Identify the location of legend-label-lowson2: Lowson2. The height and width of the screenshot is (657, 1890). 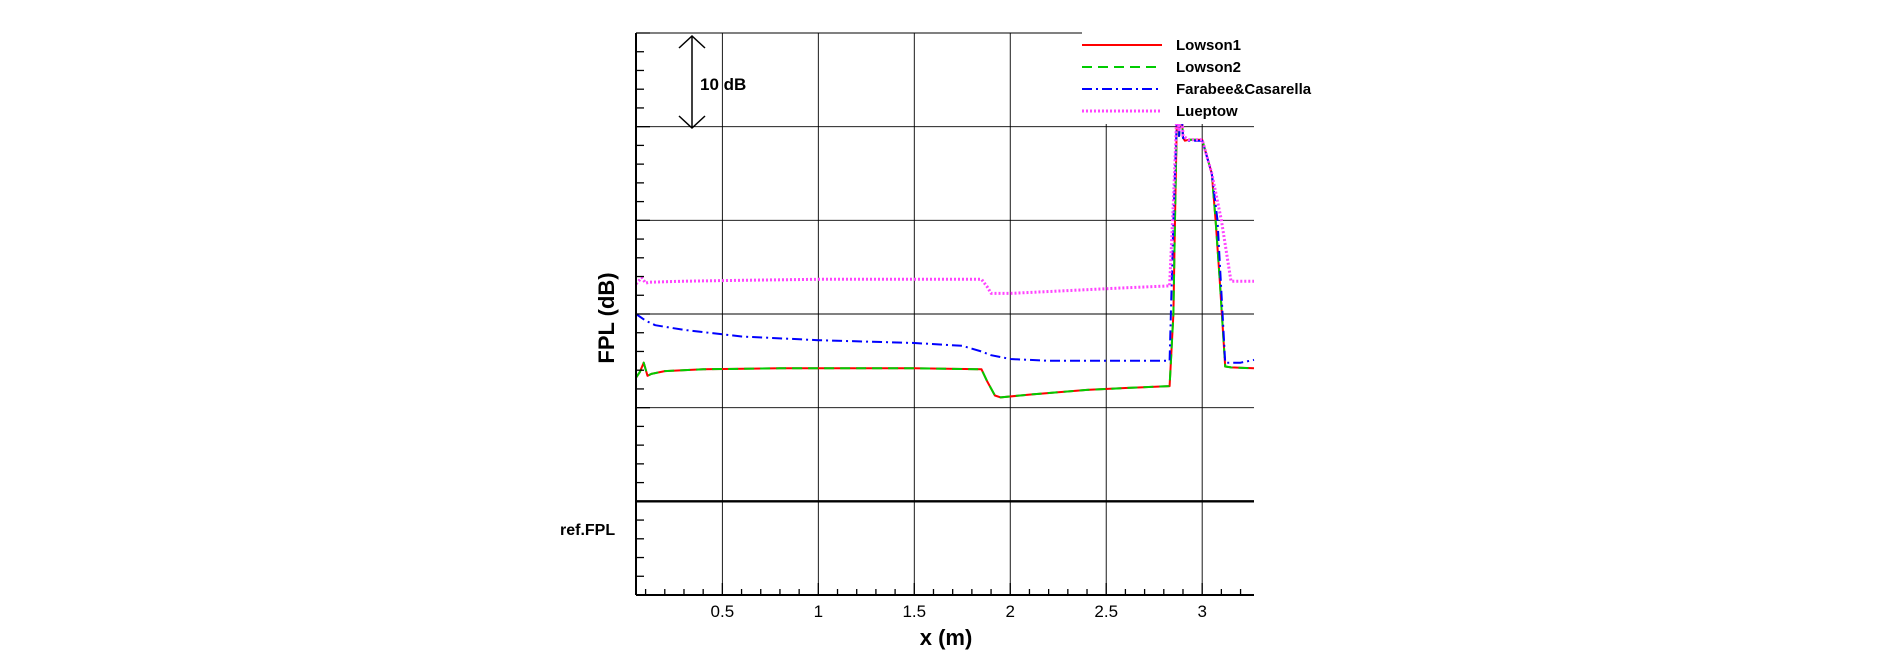
(1208, 67).